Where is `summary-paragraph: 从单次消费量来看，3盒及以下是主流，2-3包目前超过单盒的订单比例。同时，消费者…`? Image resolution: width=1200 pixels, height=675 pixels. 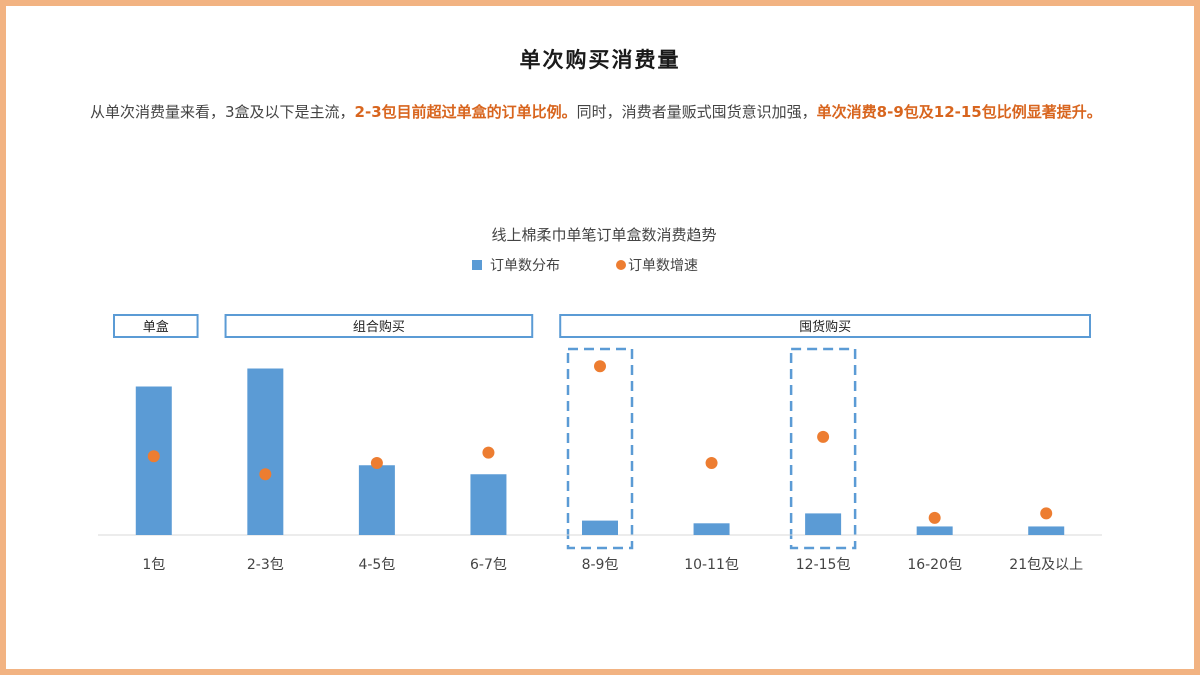 summary-paragraph: 从单次消费量来看，3盒及以下是主流，2-3包目前超过单盒的订单比例。同时，消费者… is located at coordinates (605, 112).